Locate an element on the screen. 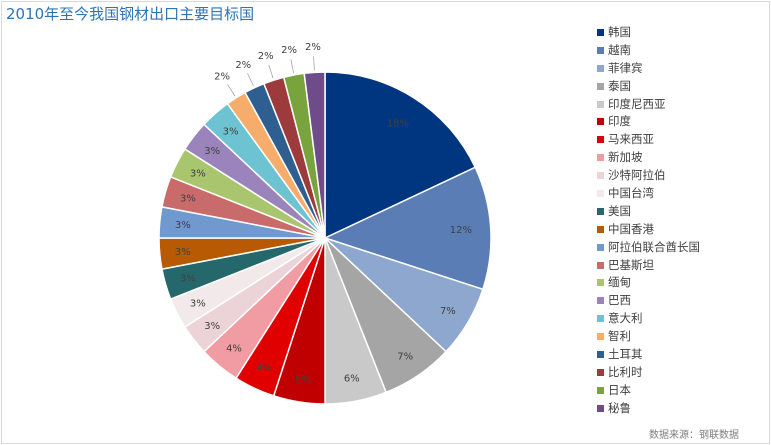 The height and width of the screenshot is (445, 771). data-label-3: 7% is located at coordinates (405, 357).